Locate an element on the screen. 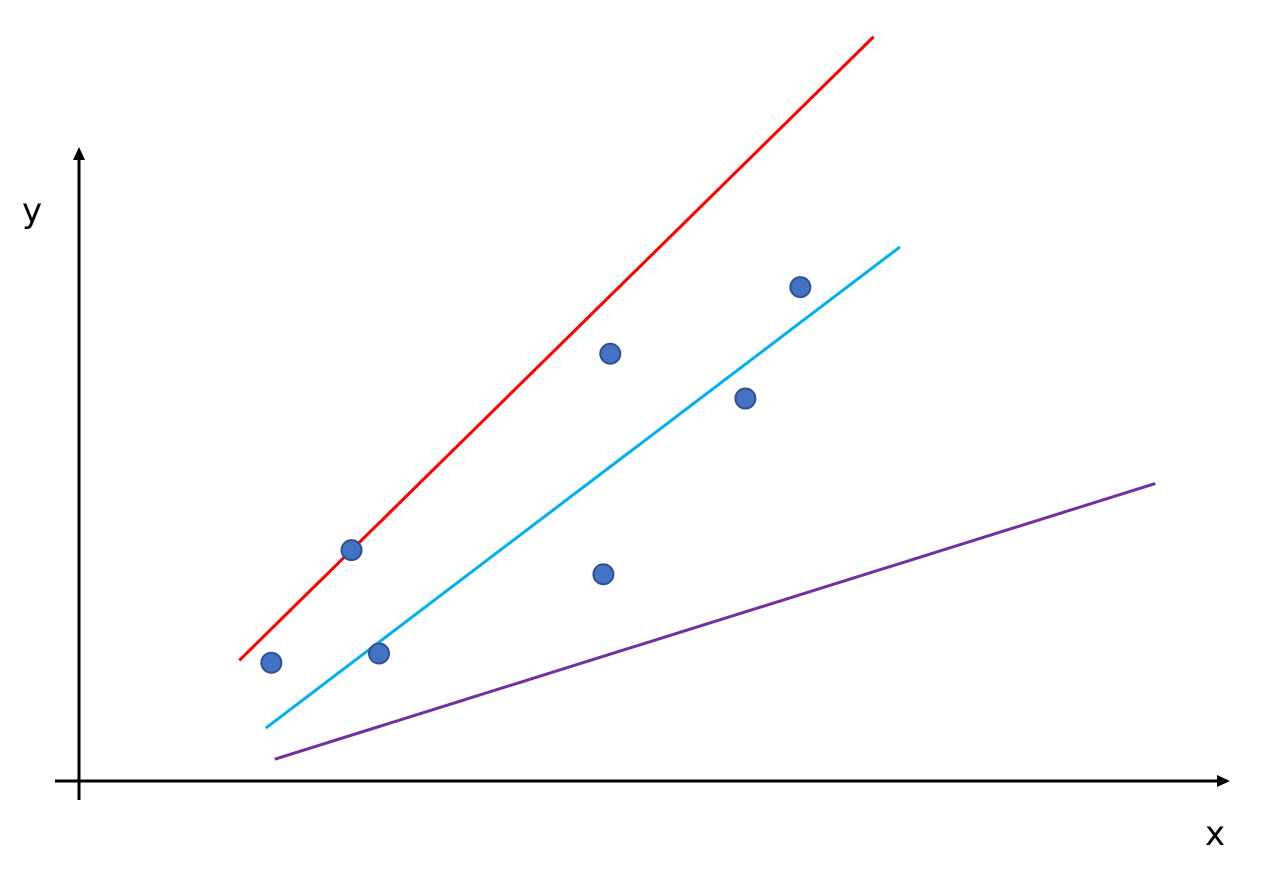 This screenshot has height=876, width=1262. x-axis-label: x is located at coordinates (1215, 834).